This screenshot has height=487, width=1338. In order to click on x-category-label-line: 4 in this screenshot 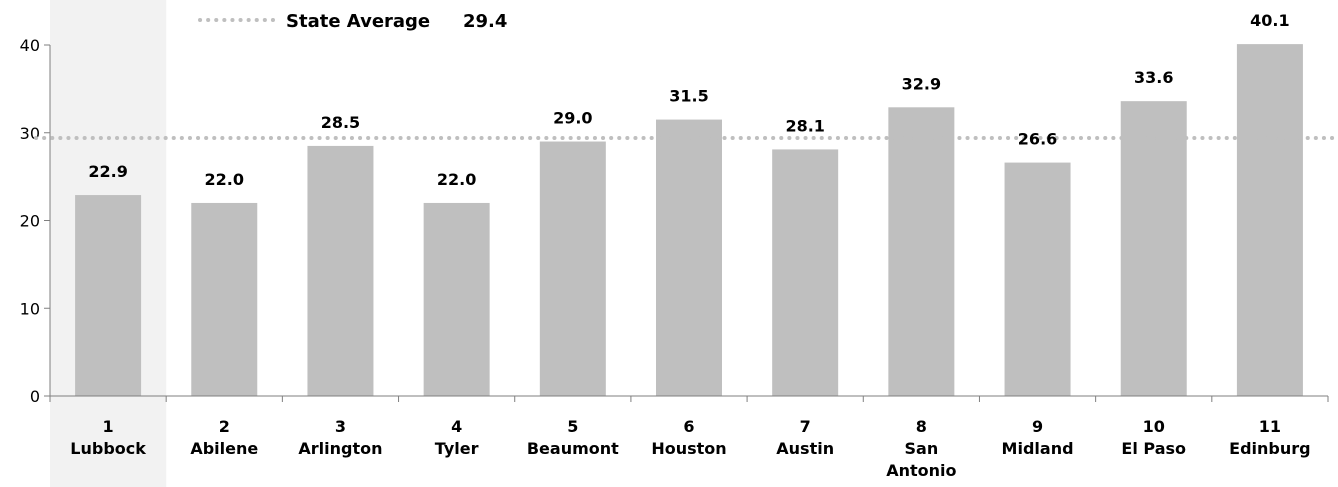, I will do `click(456, 426)`.